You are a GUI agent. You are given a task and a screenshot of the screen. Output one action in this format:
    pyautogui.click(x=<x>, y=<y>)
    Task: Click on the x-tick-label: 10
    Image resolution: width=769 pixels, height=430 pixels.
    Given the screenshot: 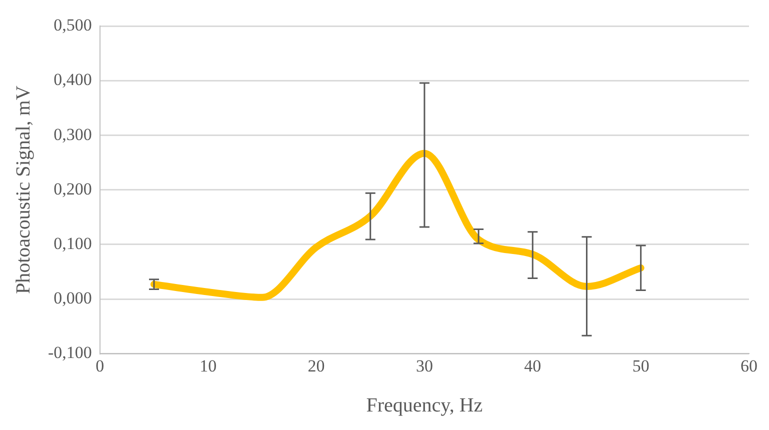 What is the action you would take?
    pyautogui.click(x=208, y=366)
    